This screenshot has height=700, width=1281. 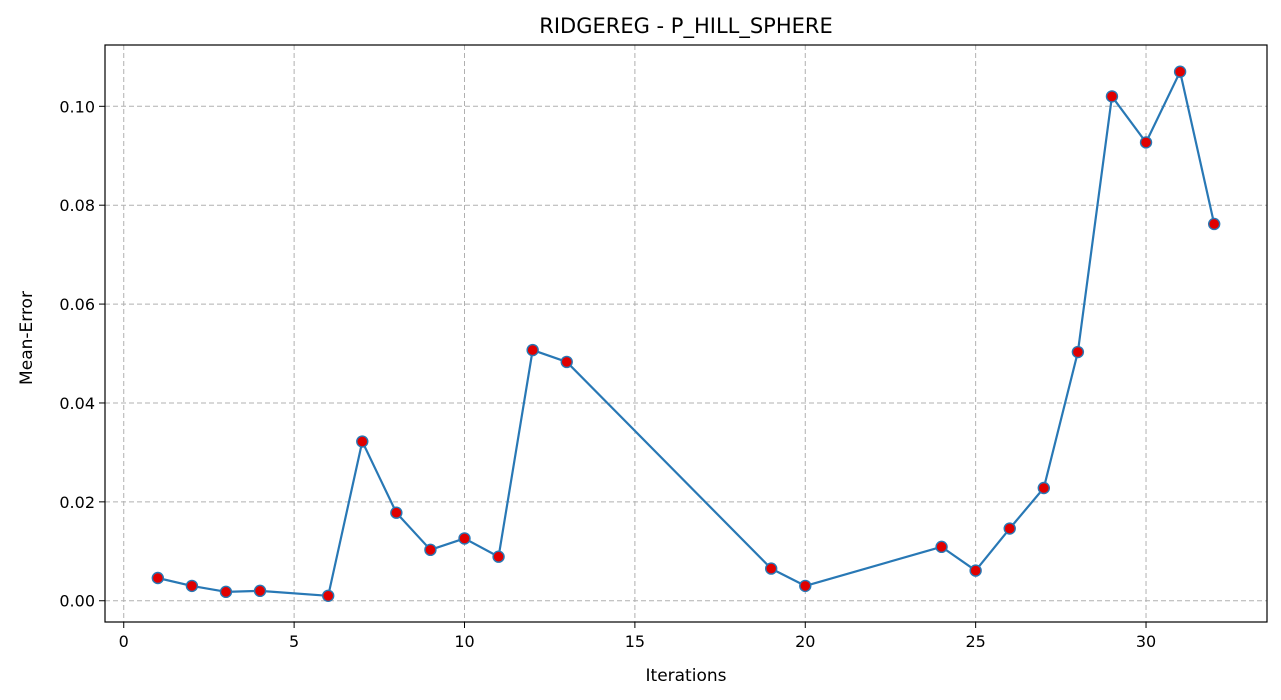 What do you see at coordinates (77, 601) in the screenshot?
I see `y-tick-label: 0.00` at bounding box center [77, 601].